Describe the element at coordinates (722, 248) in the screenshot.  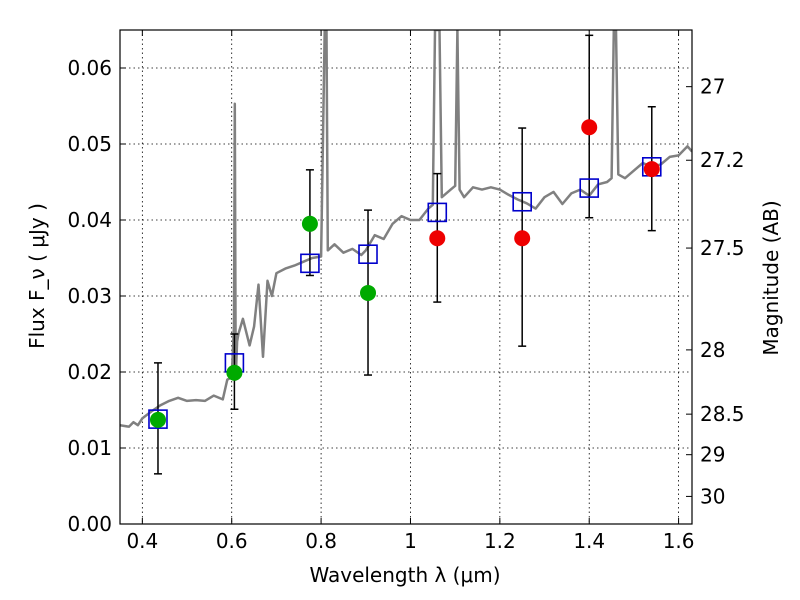
I see `right-tick-label: 27.5` at that location.